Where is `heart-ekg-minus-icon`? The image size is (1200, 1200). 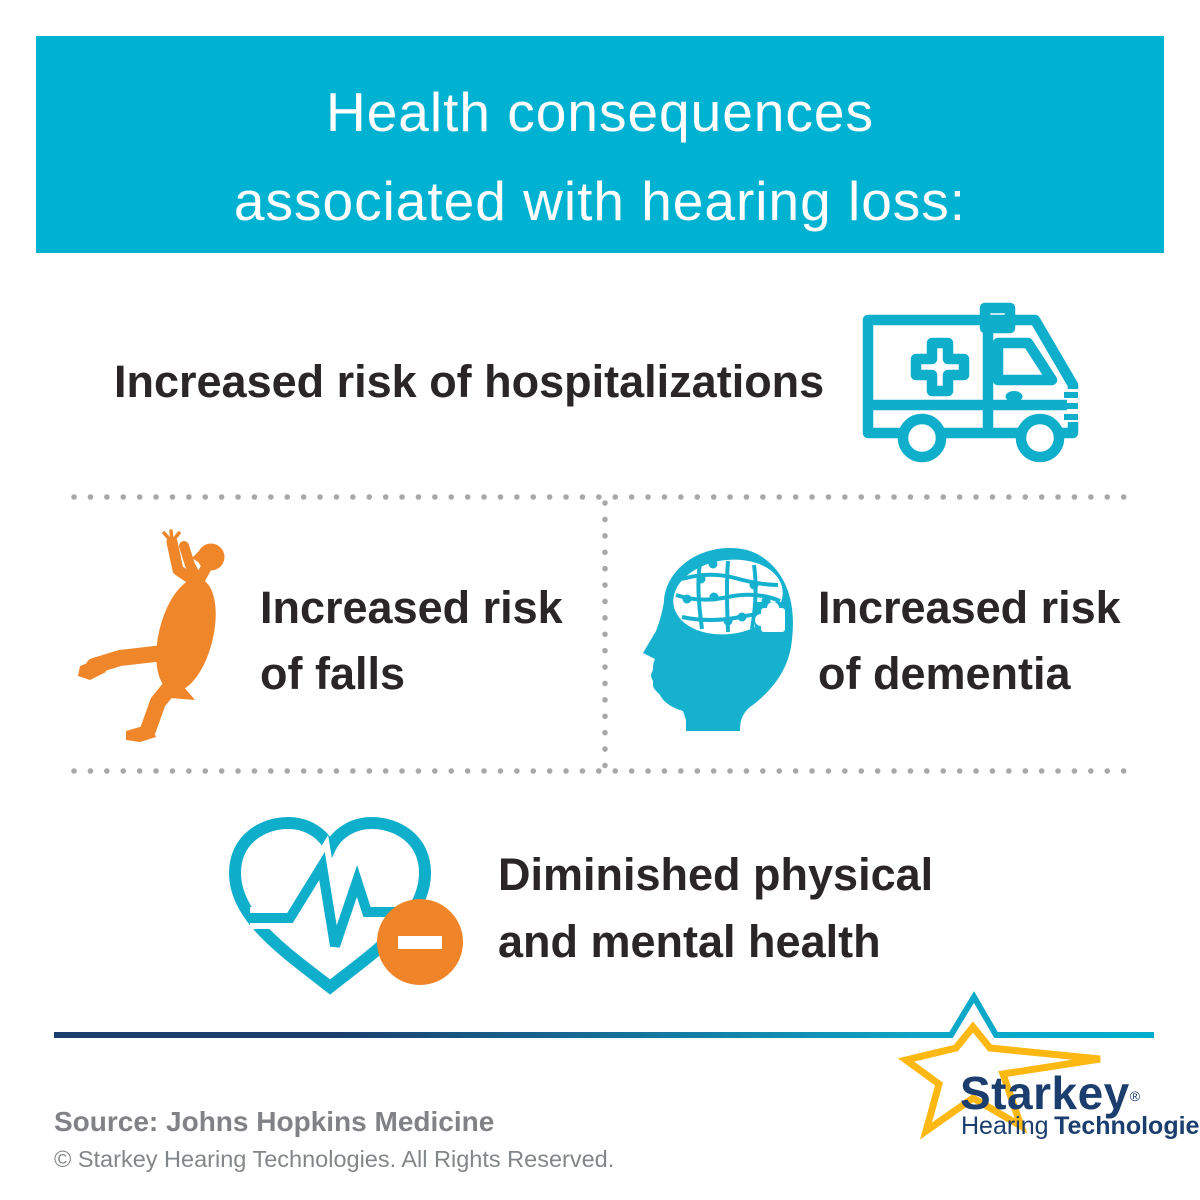
heart-ekg-minus-icon is located at coordinates (345, 905).